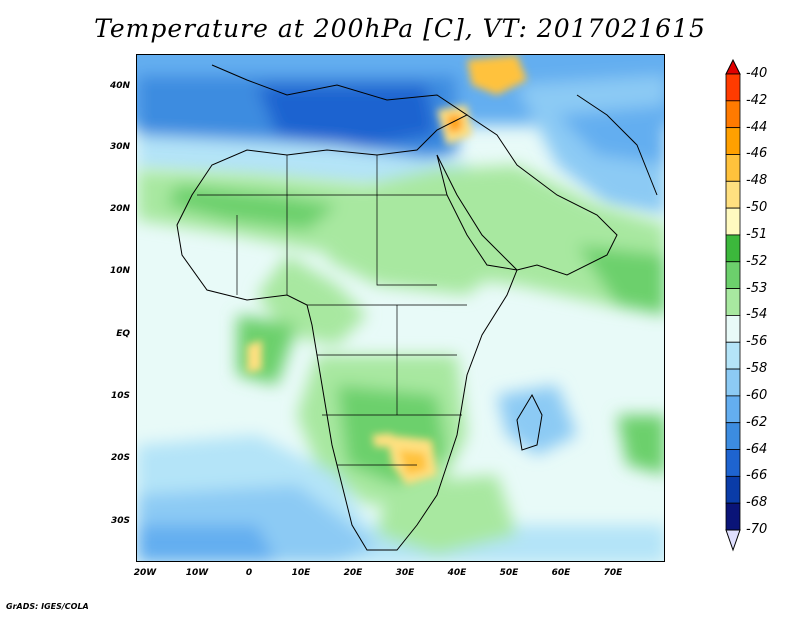 The height and width of the screenshot is (618, 800). Describe the element at coordinates (757, 100) in the screenshot. I see `colorbar-label: -42` at that location.